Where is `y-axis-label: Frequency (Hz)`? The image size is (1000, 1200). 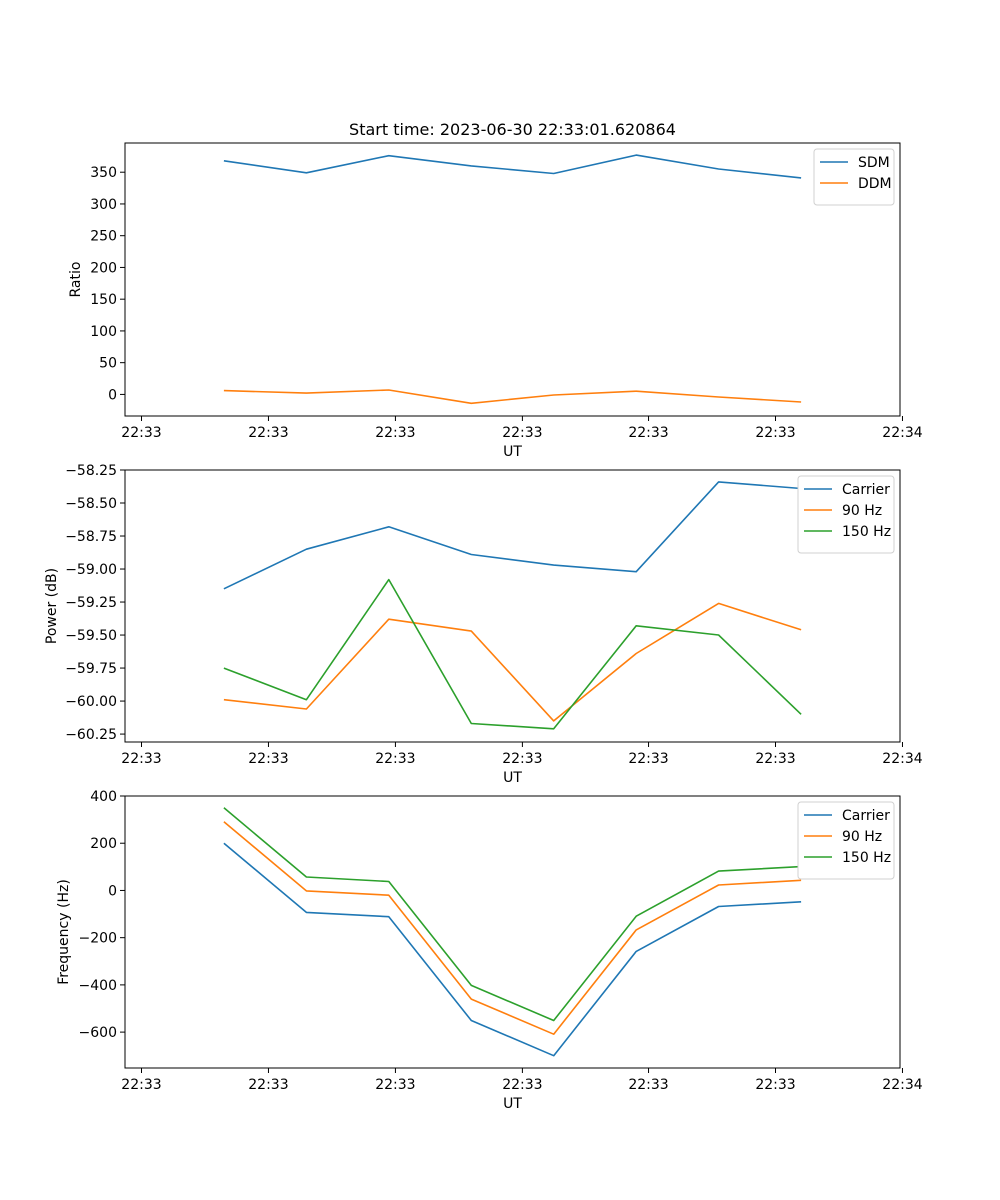 y-axis-label: Frequency (Hz) is located at coordinates (64, 932).